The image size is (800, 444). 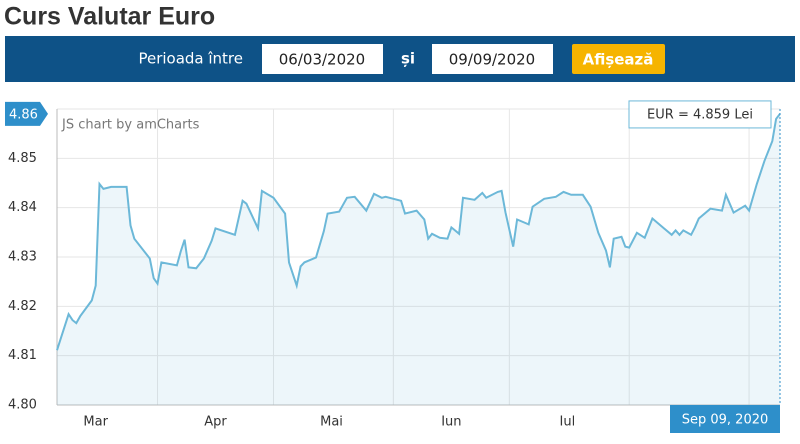 What do you see at coordinates (215, 422) in the screenshot?
I see `x-tick-label: Apr` at bounding box center [215, 422].